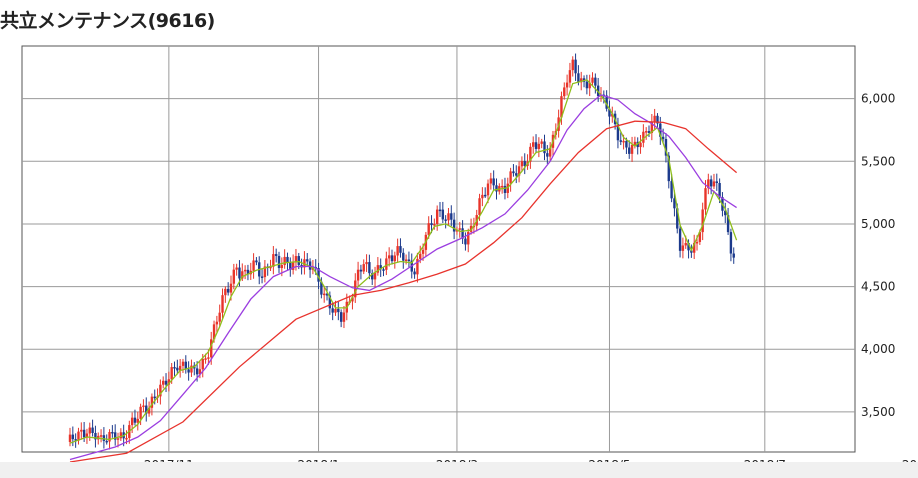 The image size is (918, 478). Describe the element at coordinates (878, 287) in the screenshot. I see `y-tick-label: 4,500` at that location.